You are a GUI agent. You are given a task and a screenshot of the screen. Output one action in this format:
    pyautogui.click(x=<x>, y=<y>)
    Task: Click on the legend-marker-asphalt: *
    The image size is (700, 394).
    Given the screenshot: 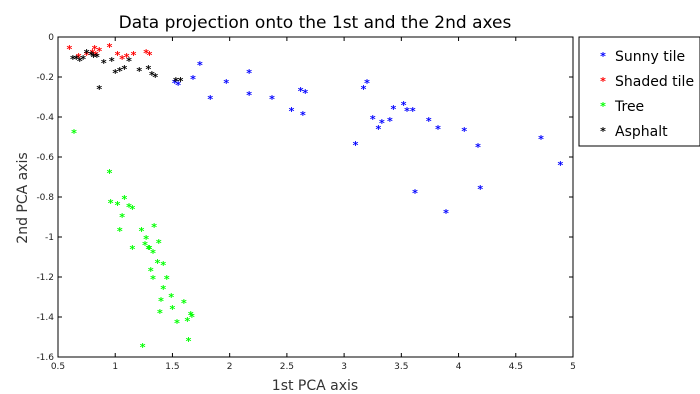 What is the action you would take?
    pyautogui.click(x=603, y=131)
    